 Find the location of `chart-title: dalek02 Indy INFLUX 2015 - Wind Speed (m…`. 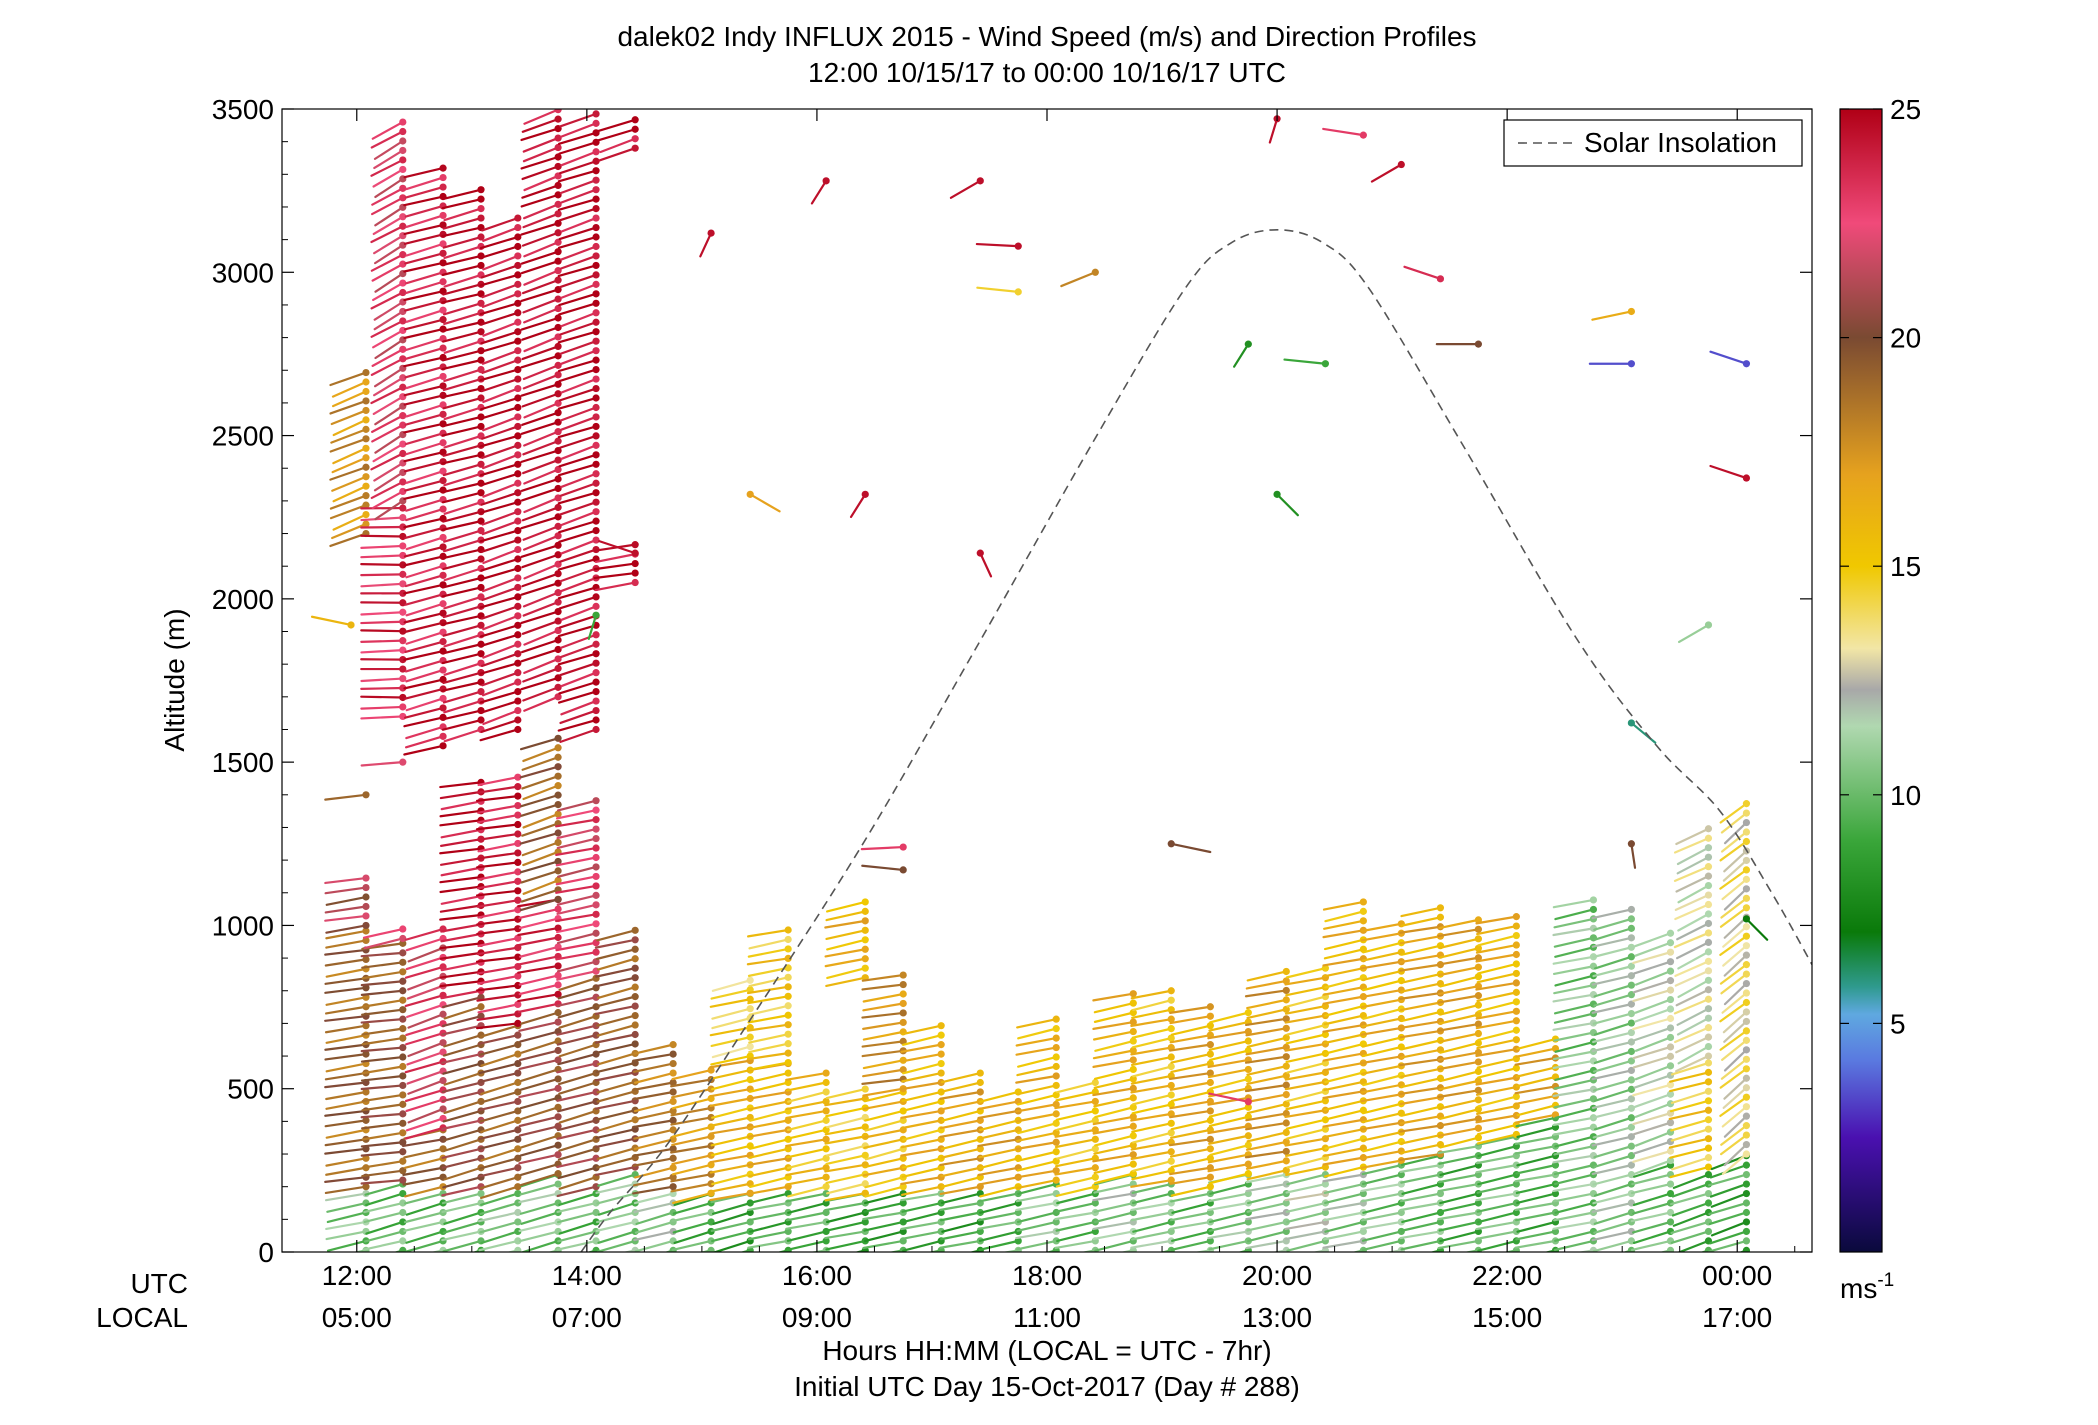

chart-title: dalek02 Indy INFLUX 2015 - Wind Speed (m… is located at coordinates (1046, 36).